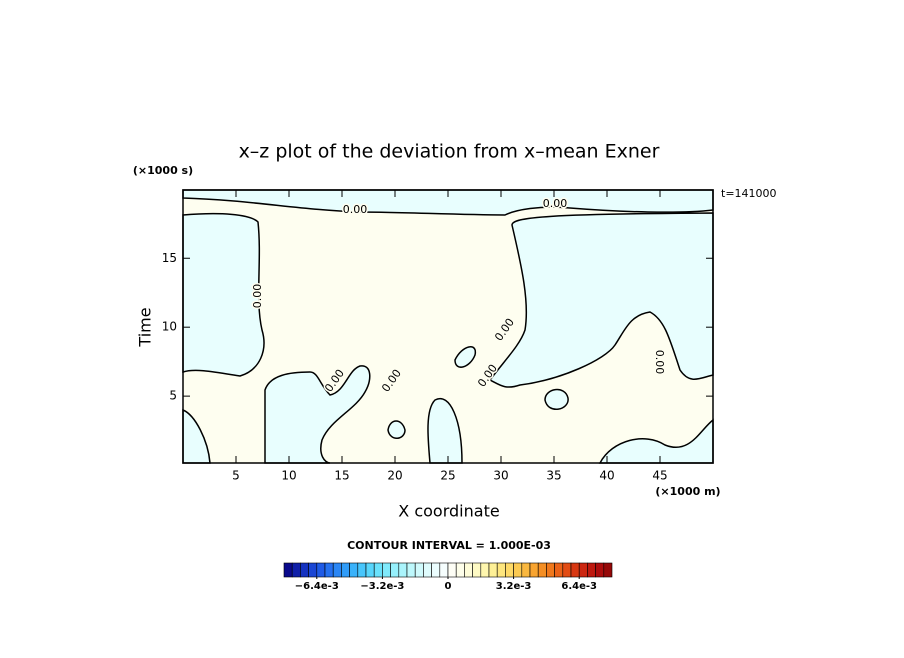 The height and width of the screenshot is (658, 904). I want to click on x-tick-label: 20, so click(394, 476).